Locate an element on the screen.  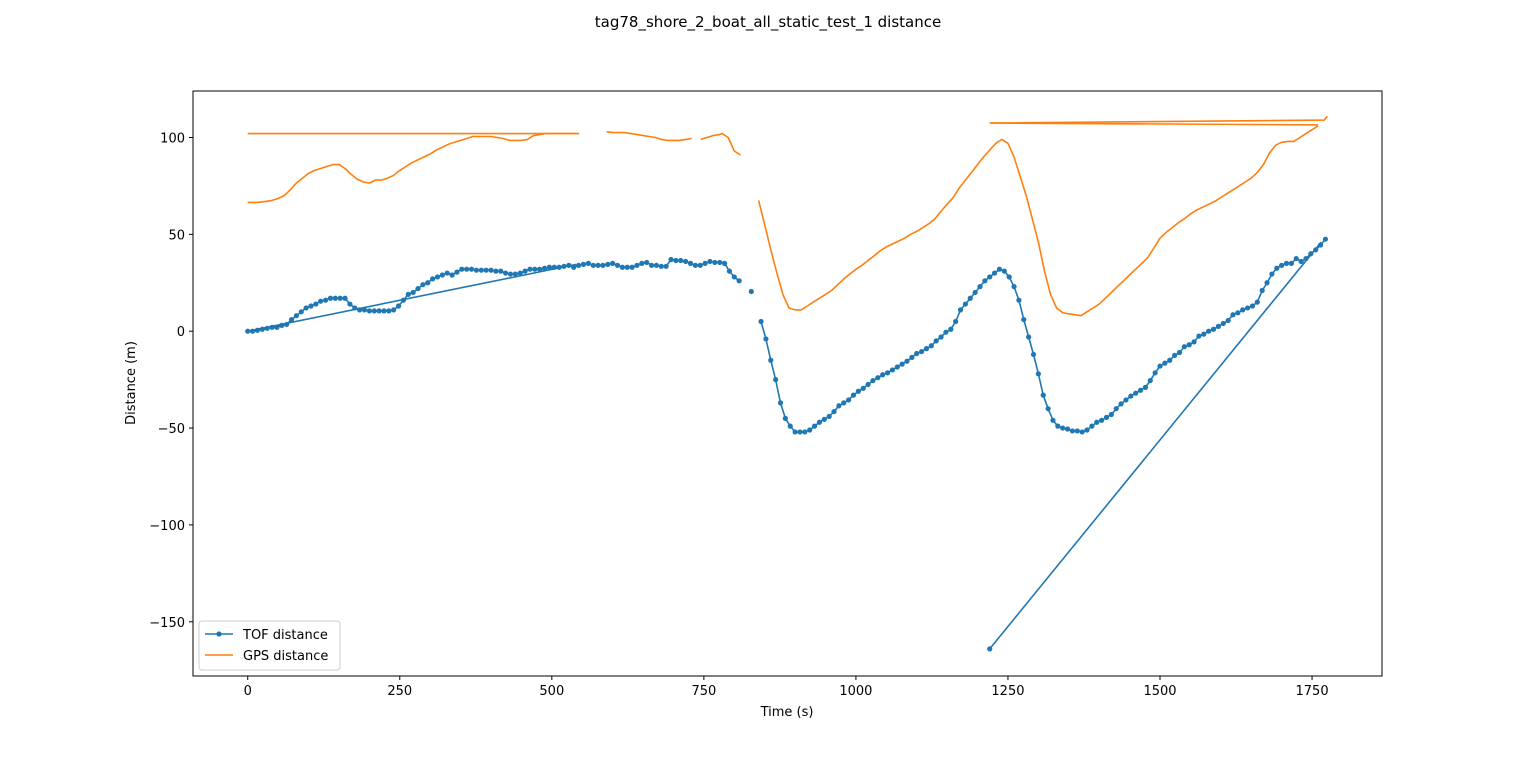
x-axis: 0 250 500 750 1000 1250 1500 1750 is located at coordinates (786, 687).